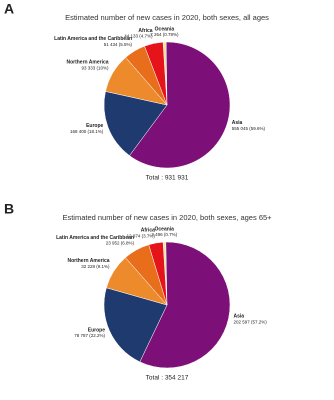  Describe the element at coordinates (87, 131) in the screenshot. I see `slice-value-label: 168 400 (18.1%)` at that location.